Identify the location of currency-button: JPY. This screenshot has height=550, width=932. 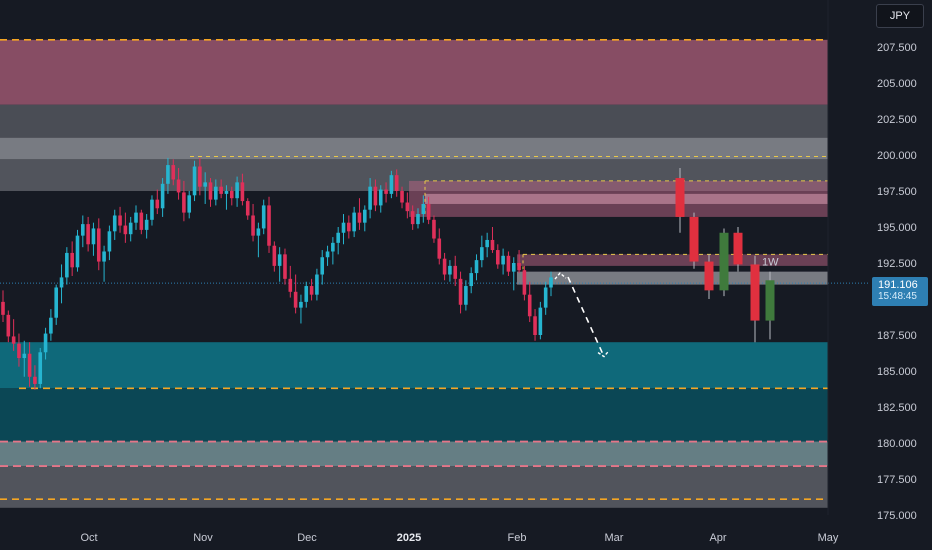
(900, 16).